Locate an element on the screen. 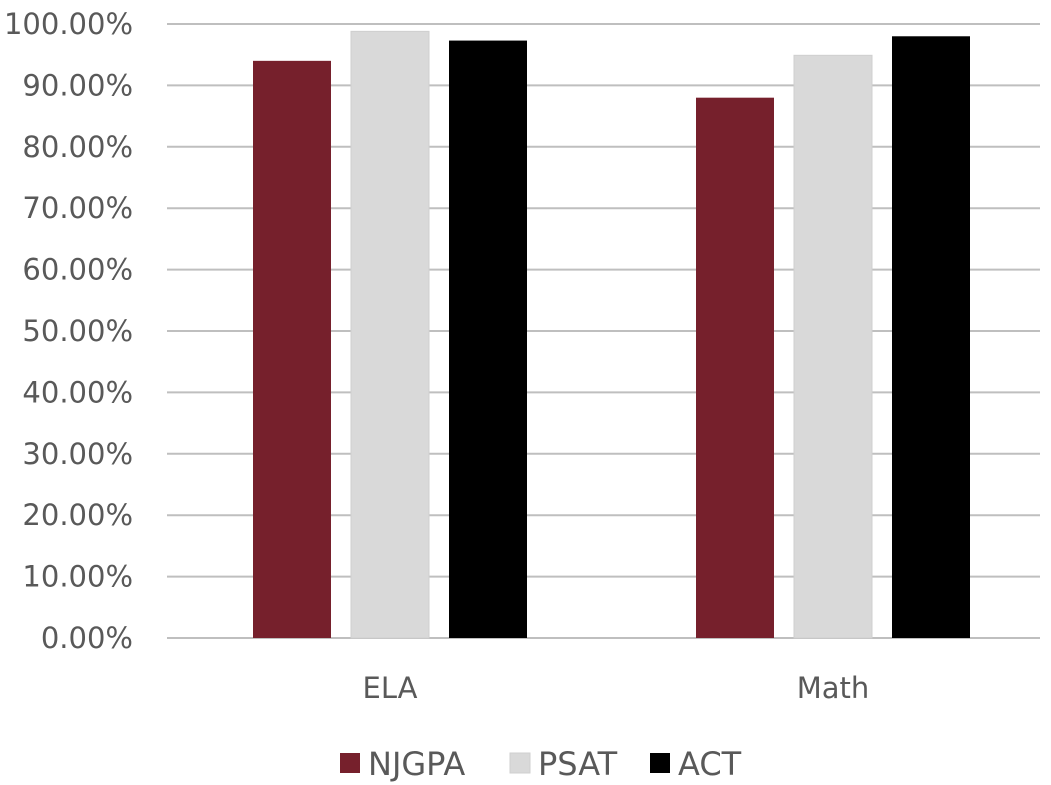  legend-label-act: ACT is located at coordinates (710, 764).